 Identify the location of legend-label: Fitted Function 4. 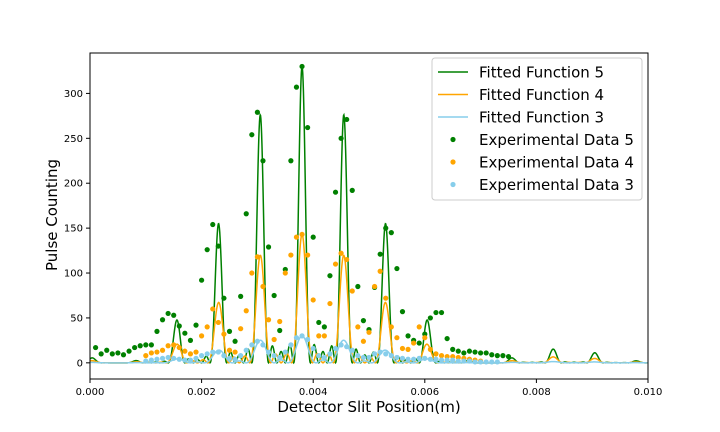
(541, 95).